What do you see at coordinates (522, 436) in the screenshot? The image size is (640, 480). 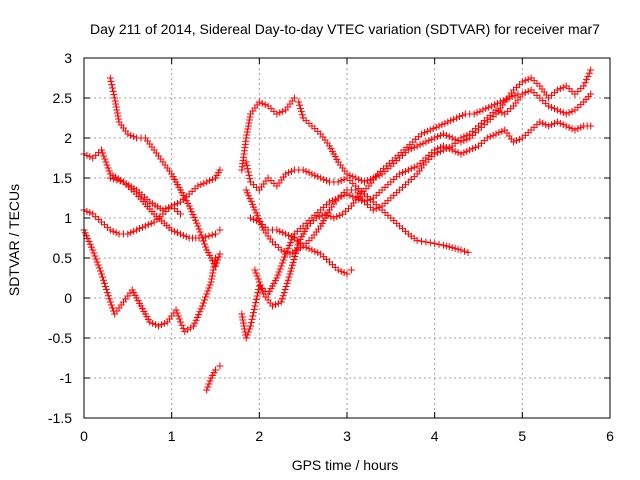 I see `x-tick-label: 5` at bounding box center [522, 436].